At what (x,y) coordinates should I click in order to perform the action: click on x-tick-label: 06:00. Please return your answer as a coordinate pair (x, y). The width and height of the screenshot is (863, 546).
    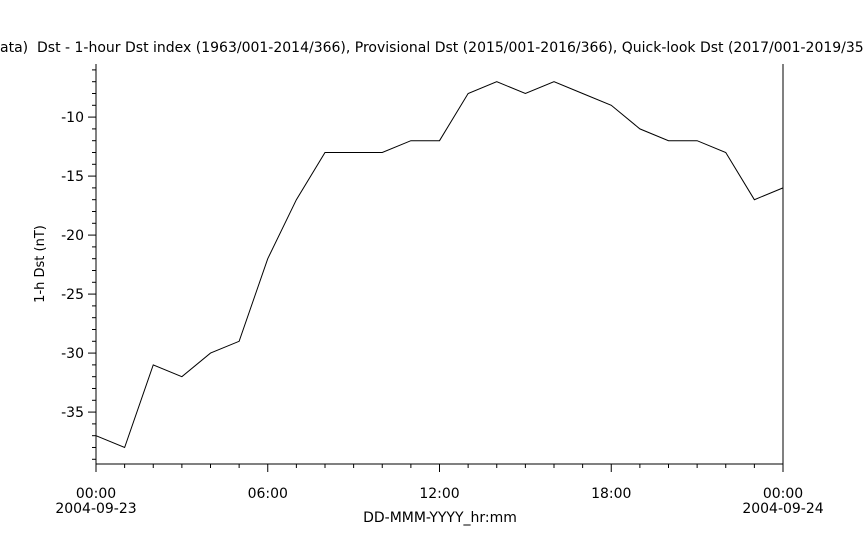
    Looking at the image, I should click on (268, 494).